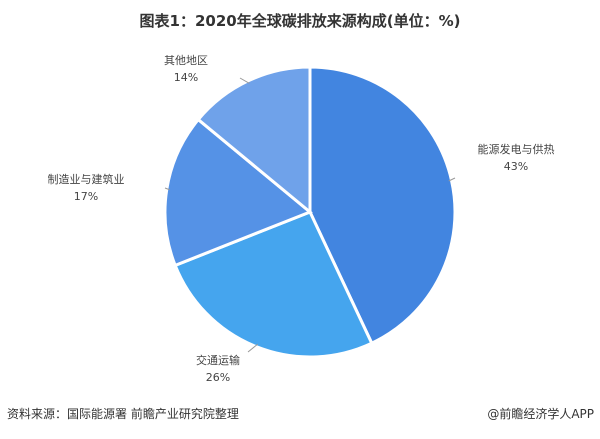 Image resolution: width=600 pixels, height=439 pixels. I want to click on slice-label-3: 其他地区, so click(186, 60).